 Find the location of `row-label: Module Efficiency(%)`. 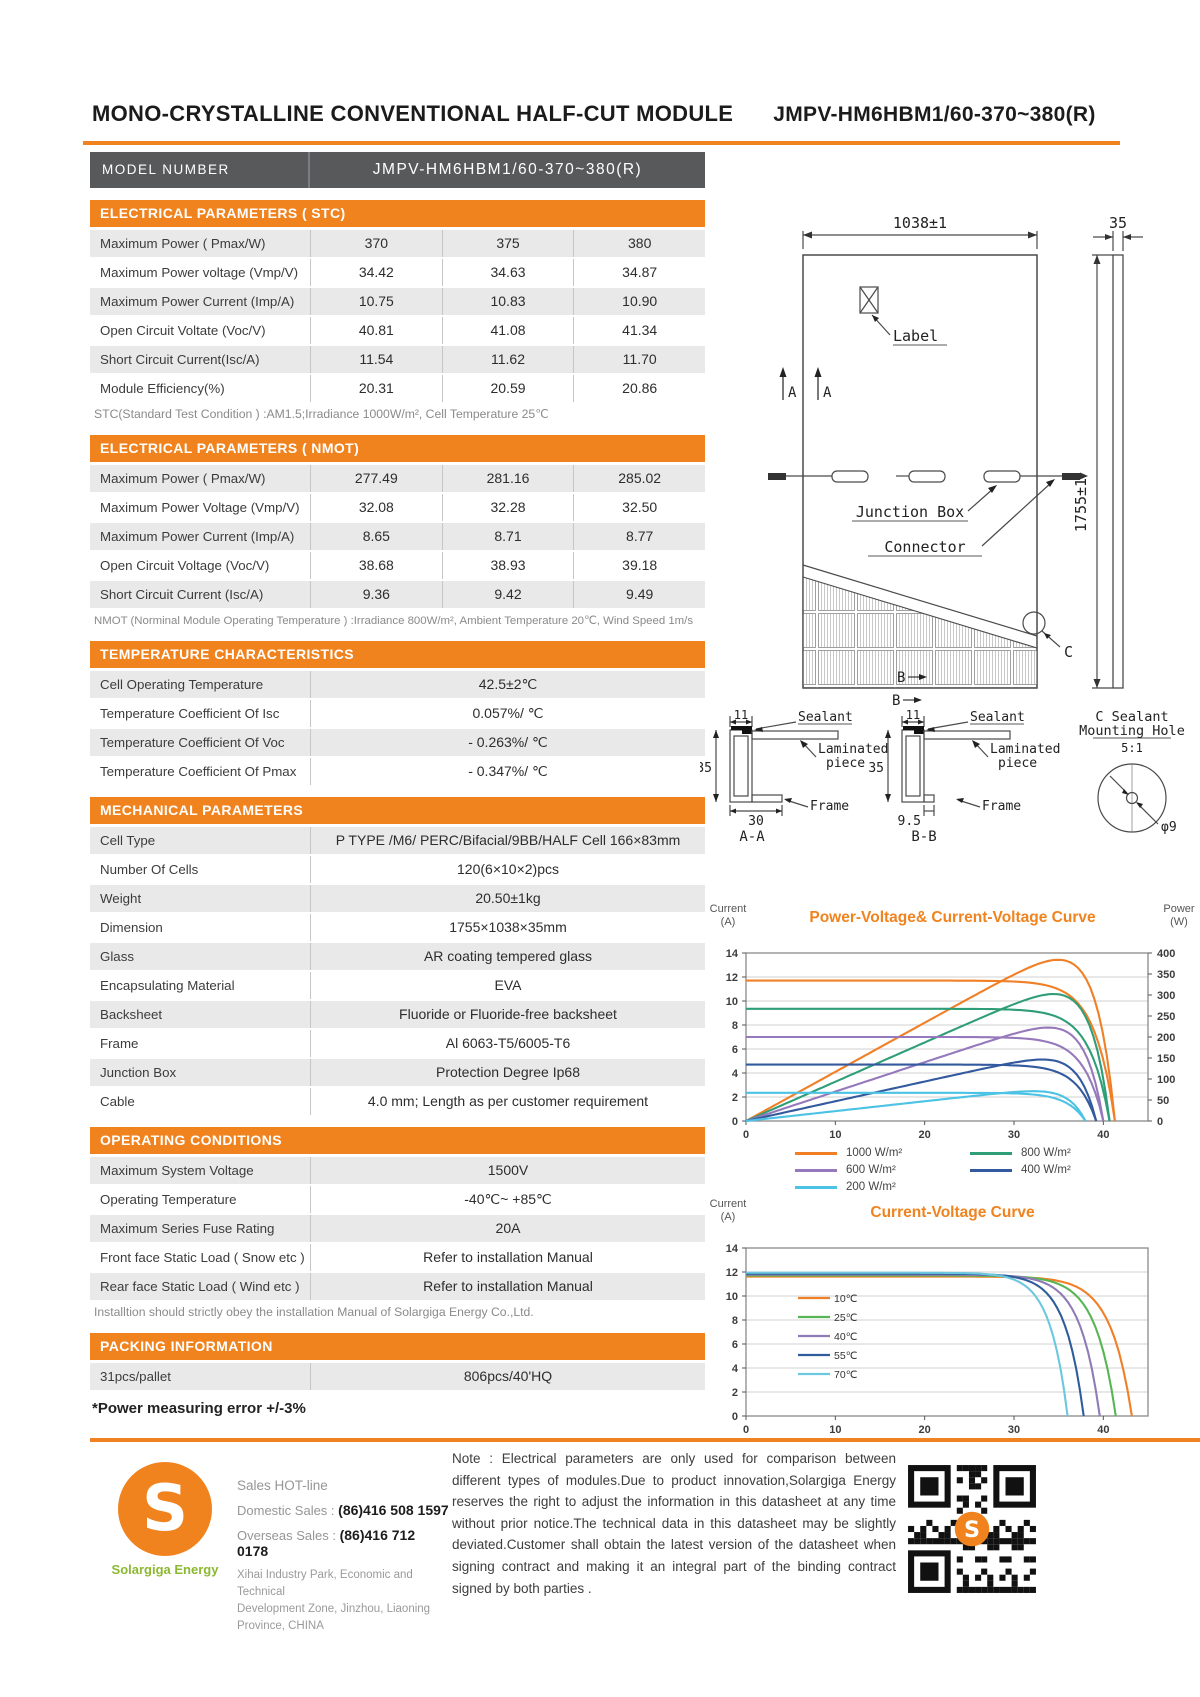

row-label: Module Efficiency(%) is located at coordinates (162, 388).